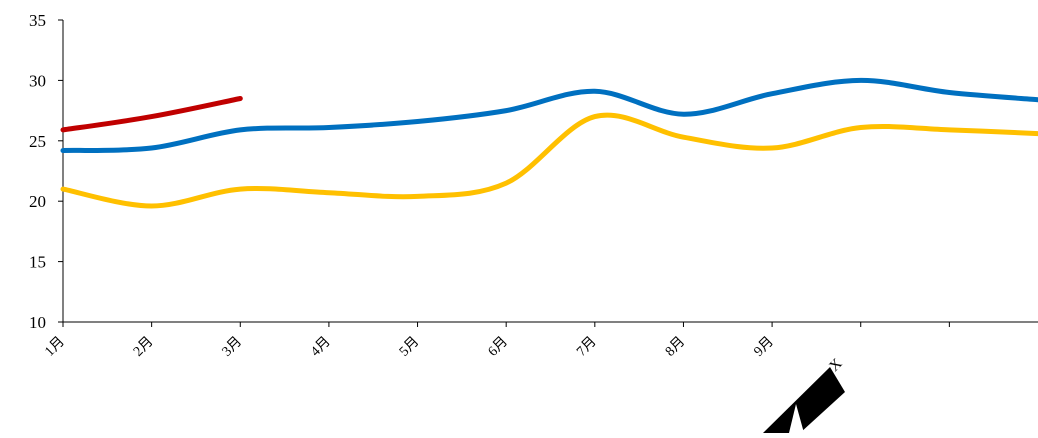 This screenshot has height=438, width=1038. I want to click on x-axis: 1月 2月 3月 4月 5月 6月 7月 8月 9月, so click(540, 340).